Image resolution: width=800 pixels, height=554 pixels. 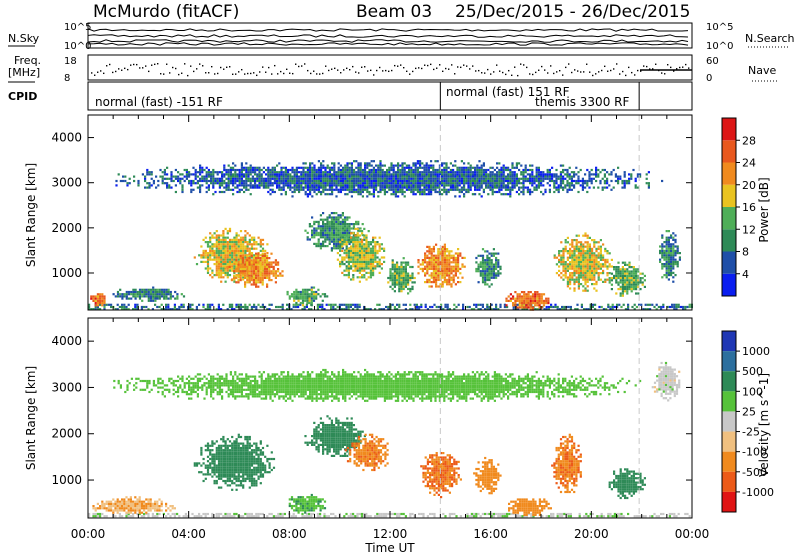 I want to click on colorbar-tick-label: 20, so click(x=749, y=185).